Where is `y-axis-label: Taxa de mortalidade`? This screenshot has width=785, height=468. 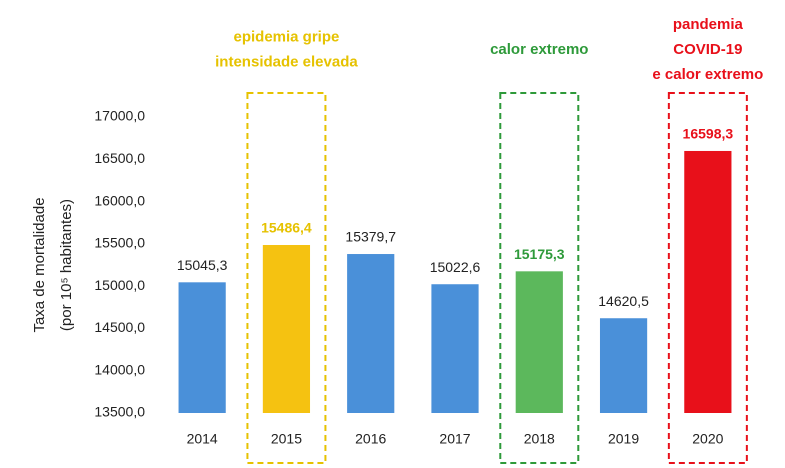 y-axis-label: Taxa de mortalidade is located at coordinates (39, 264).